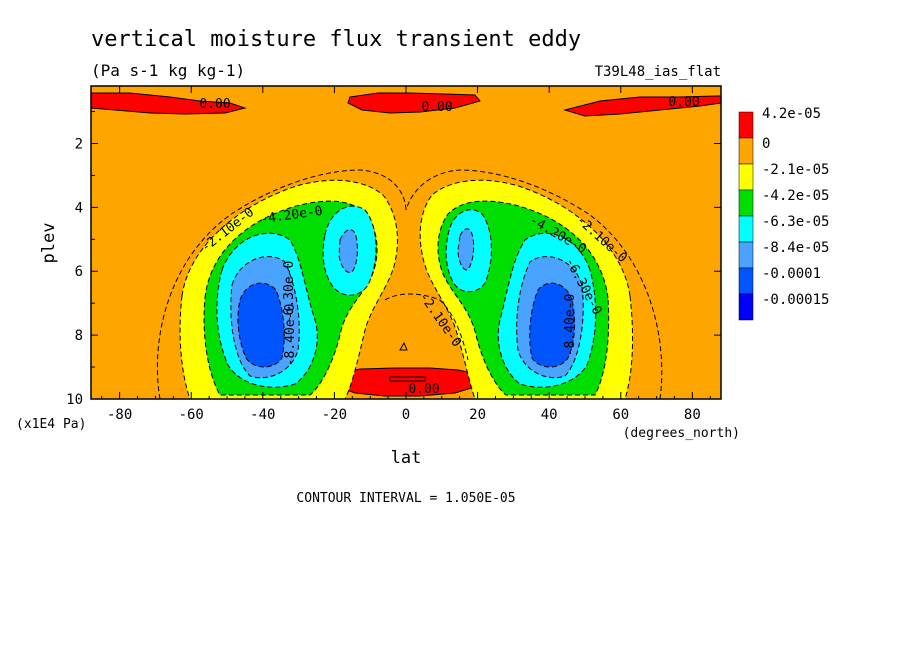 The width and height of the screenshot is (904, 654). What do you see at coordinates (795, 300) in the screenshot?
I see `legend-label: -0.00015` at bounding box center [795, 300].